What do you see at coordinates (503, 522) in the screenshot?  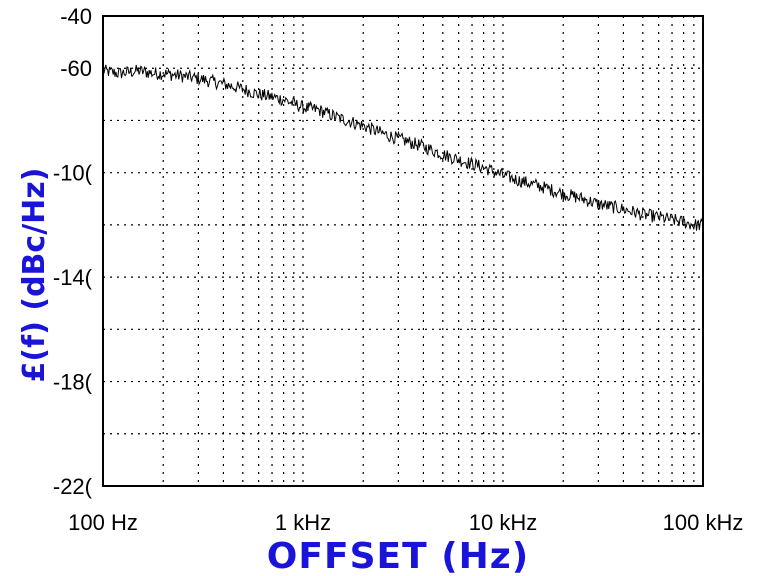 I see `x-tick-label: 10 kHz` at bounding box center [503, 522].